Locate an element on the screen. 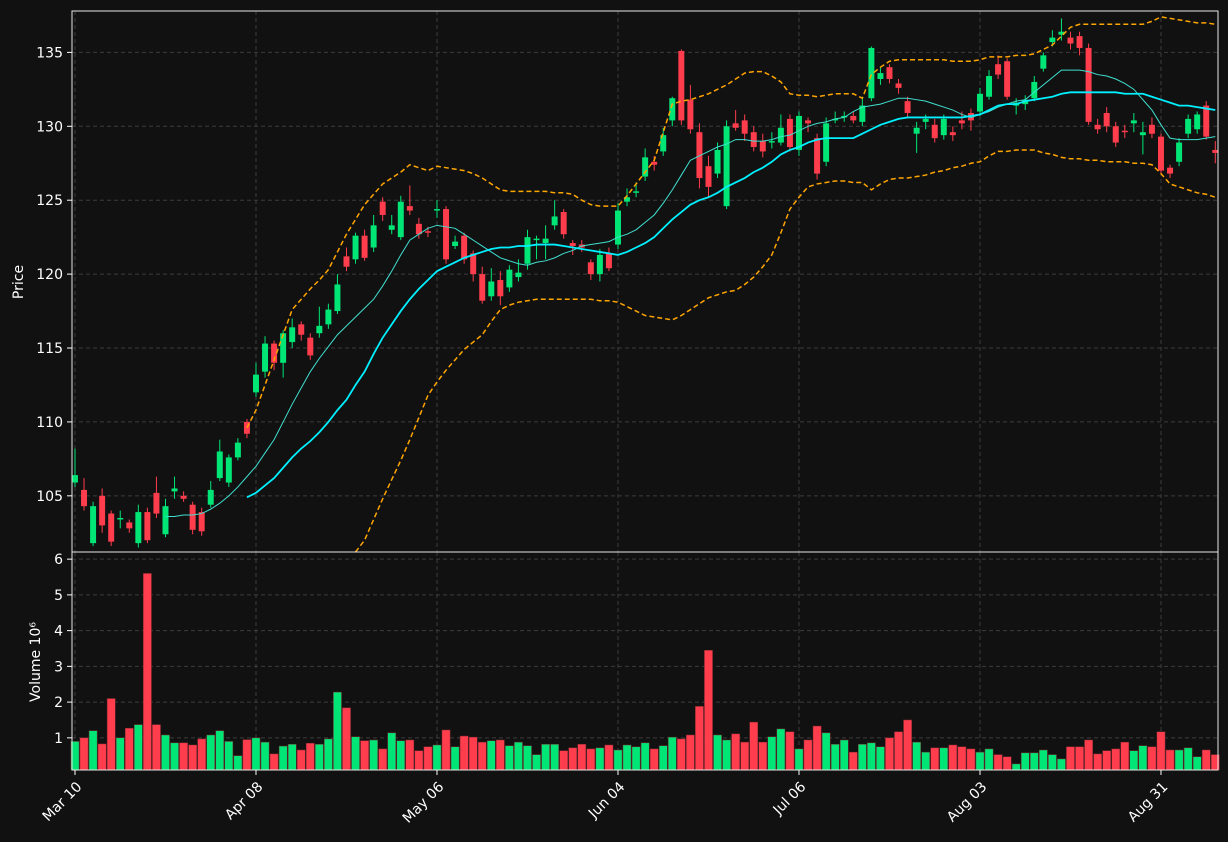 The width and height of the screenshot is (1228, 842). y-tick-label: 6 is located at coordinates (58, 560).